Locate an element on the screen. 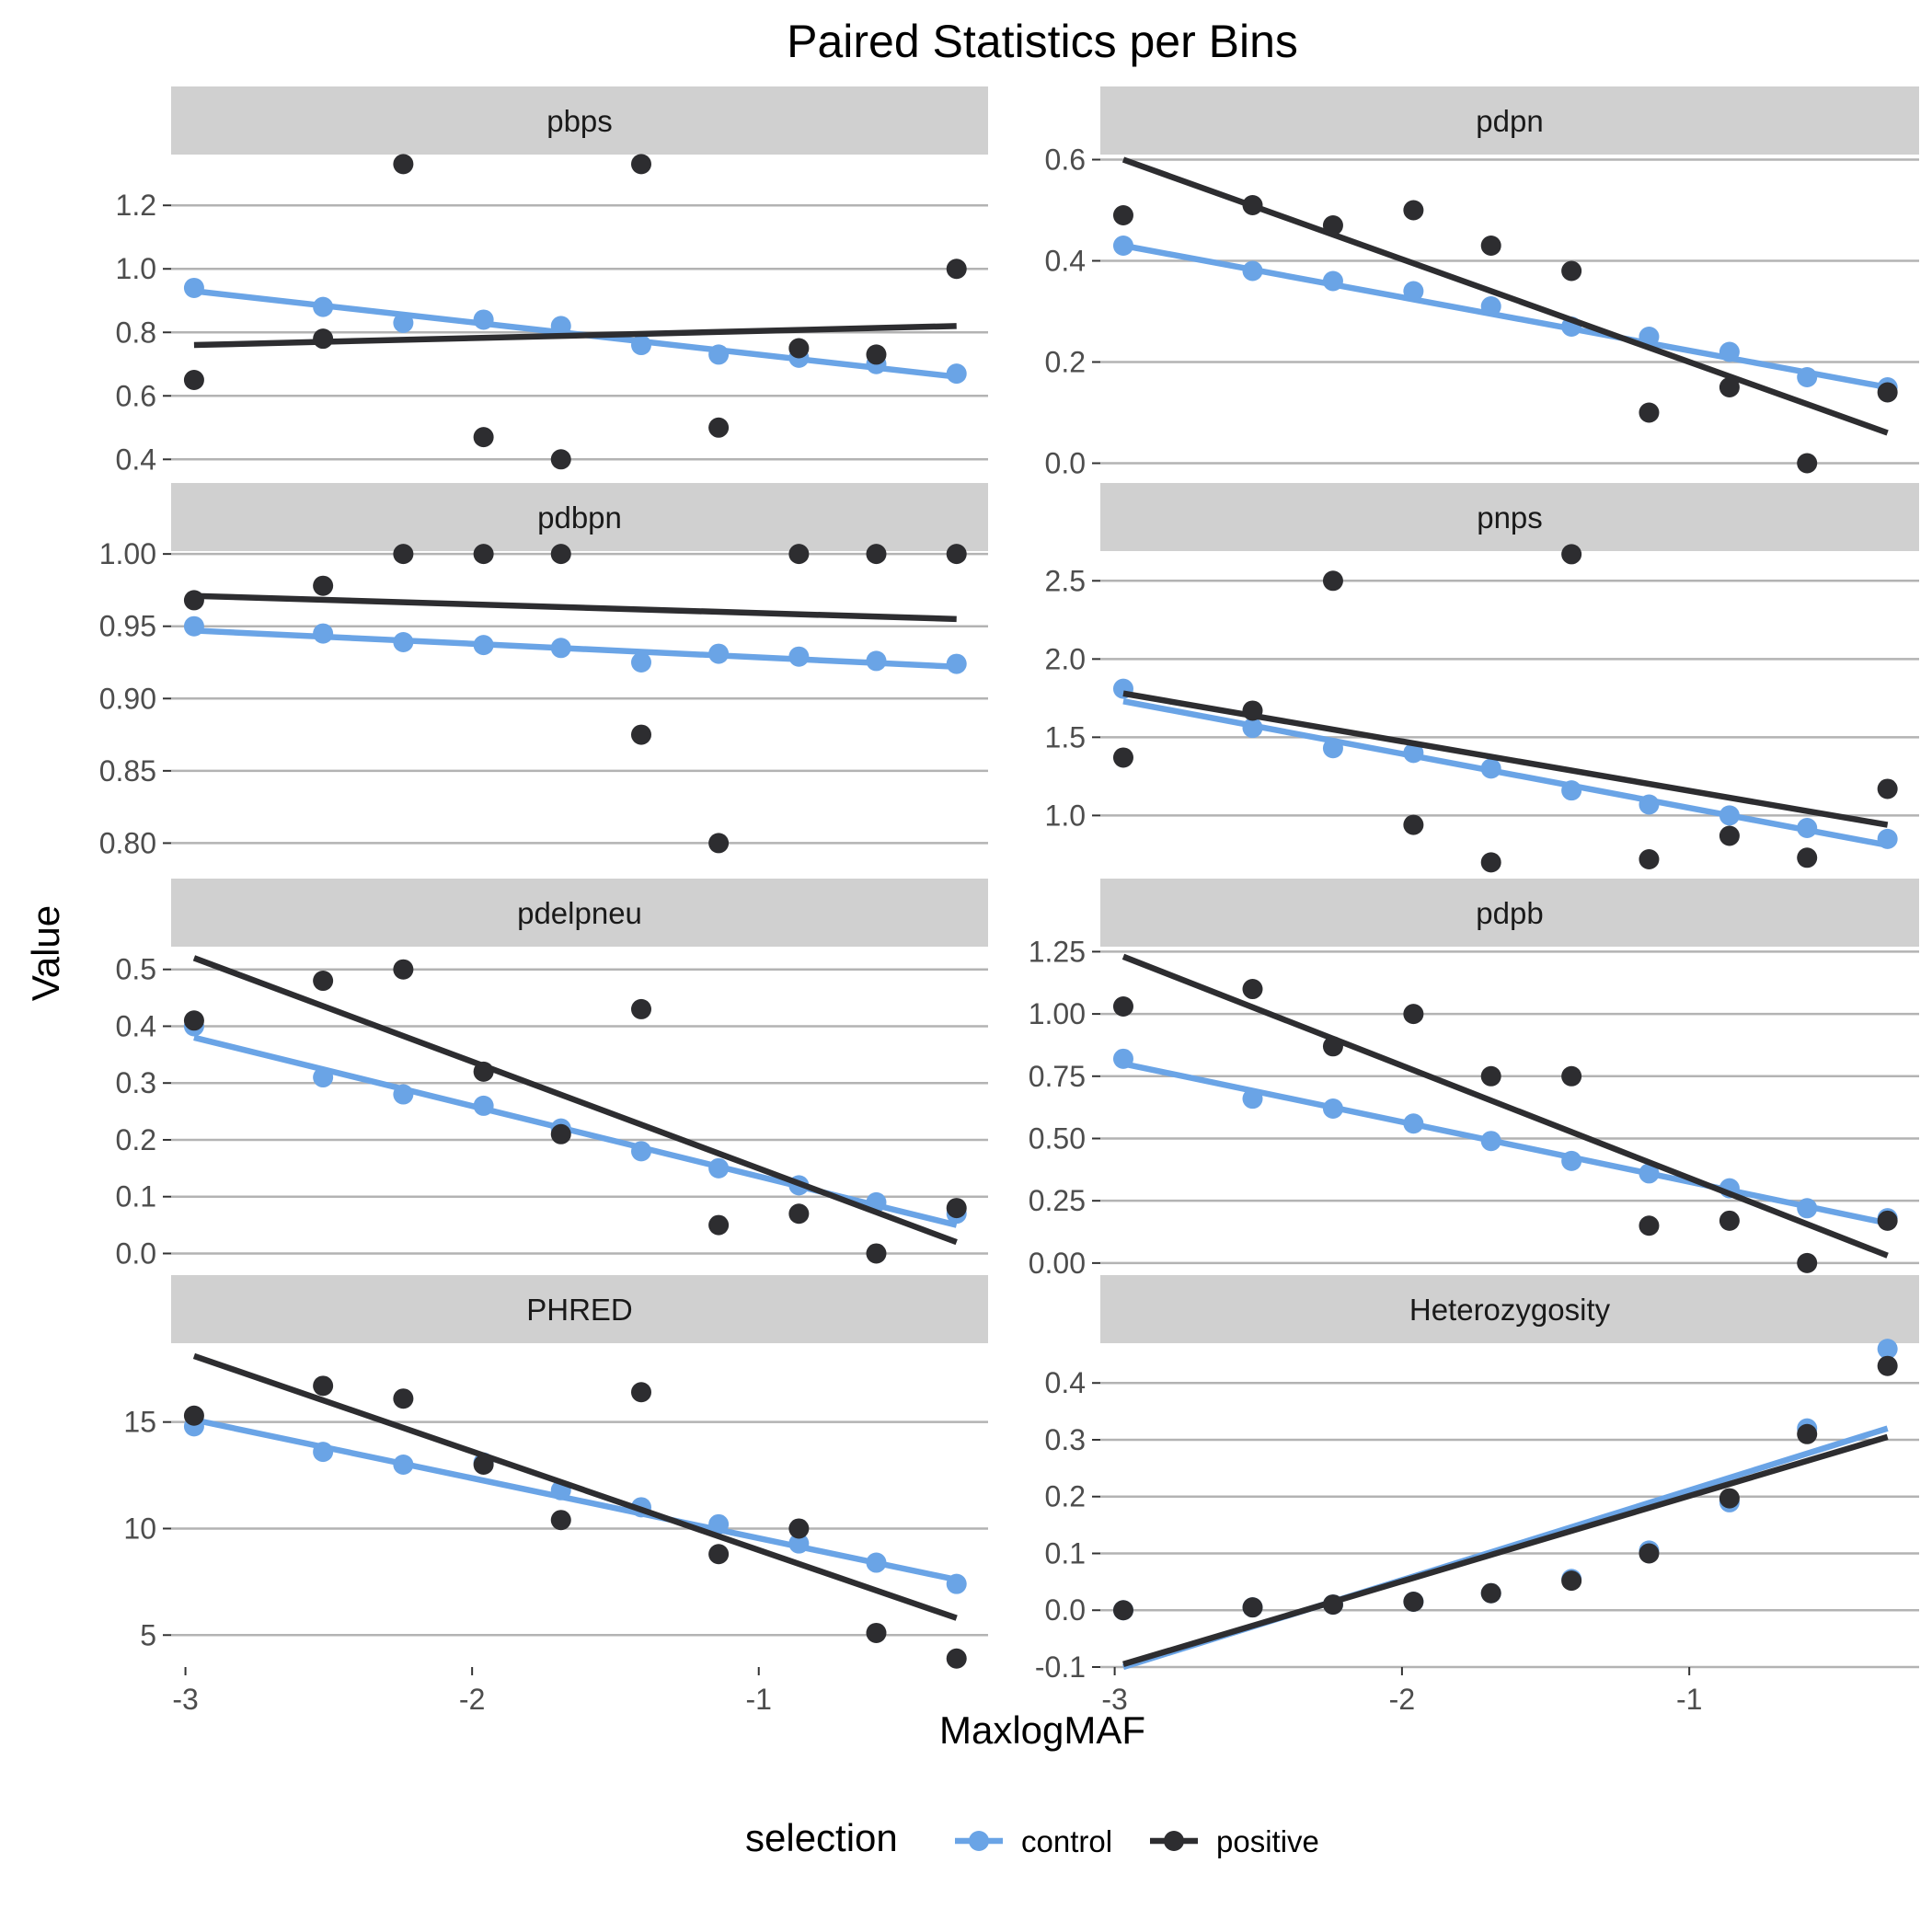 The height and width of the screenshot is (1932, 1932). y-tick-label: 0.3 is located at coordinates (1065, 1439).